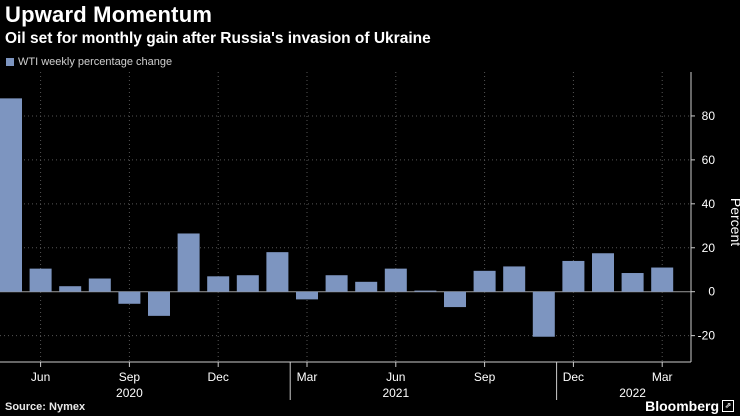  What do you see at coordinates (709, 204) in the screenshot?
I see `y-tick-label: 40` at bounding box center [709, 204].